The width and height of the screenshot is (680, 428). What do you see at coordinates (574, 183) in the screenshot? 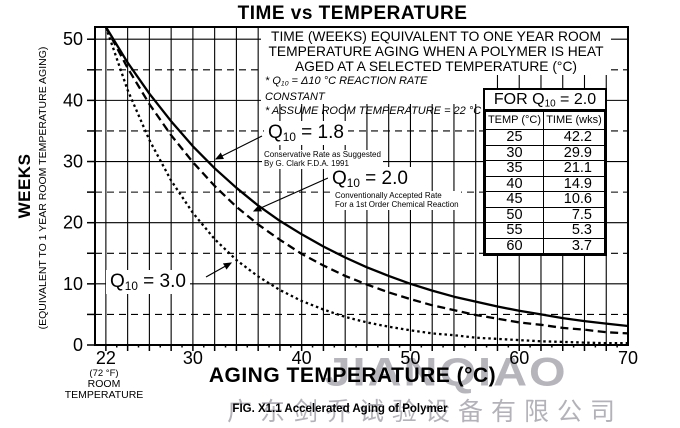
I see `time-cell: 14.9` at bounding box center [574, 183].